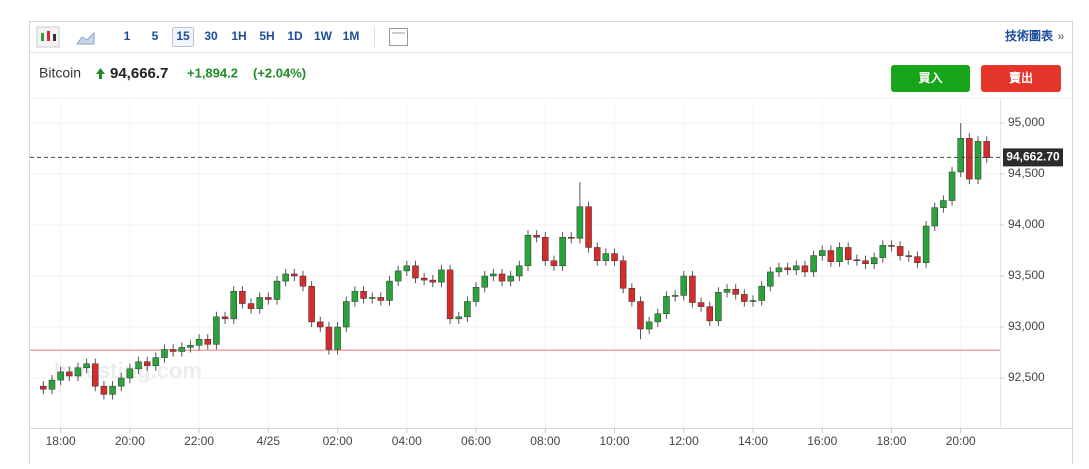  I want to click on y-tick-label: 94,000, so click(1026, 224).